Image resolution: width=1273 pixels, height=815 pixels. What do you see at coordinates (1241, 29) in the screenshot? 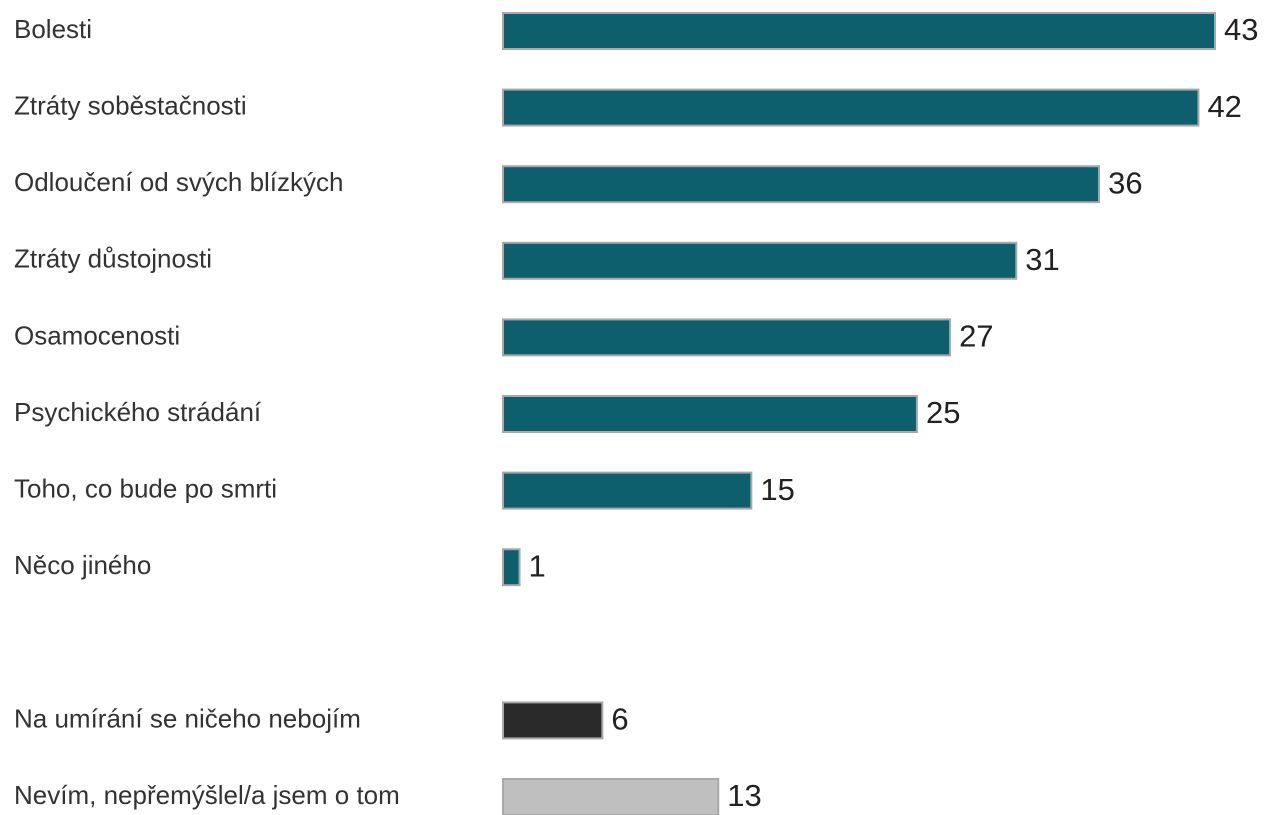
I see `value-label: 43` at bounding box center [1241, 29].